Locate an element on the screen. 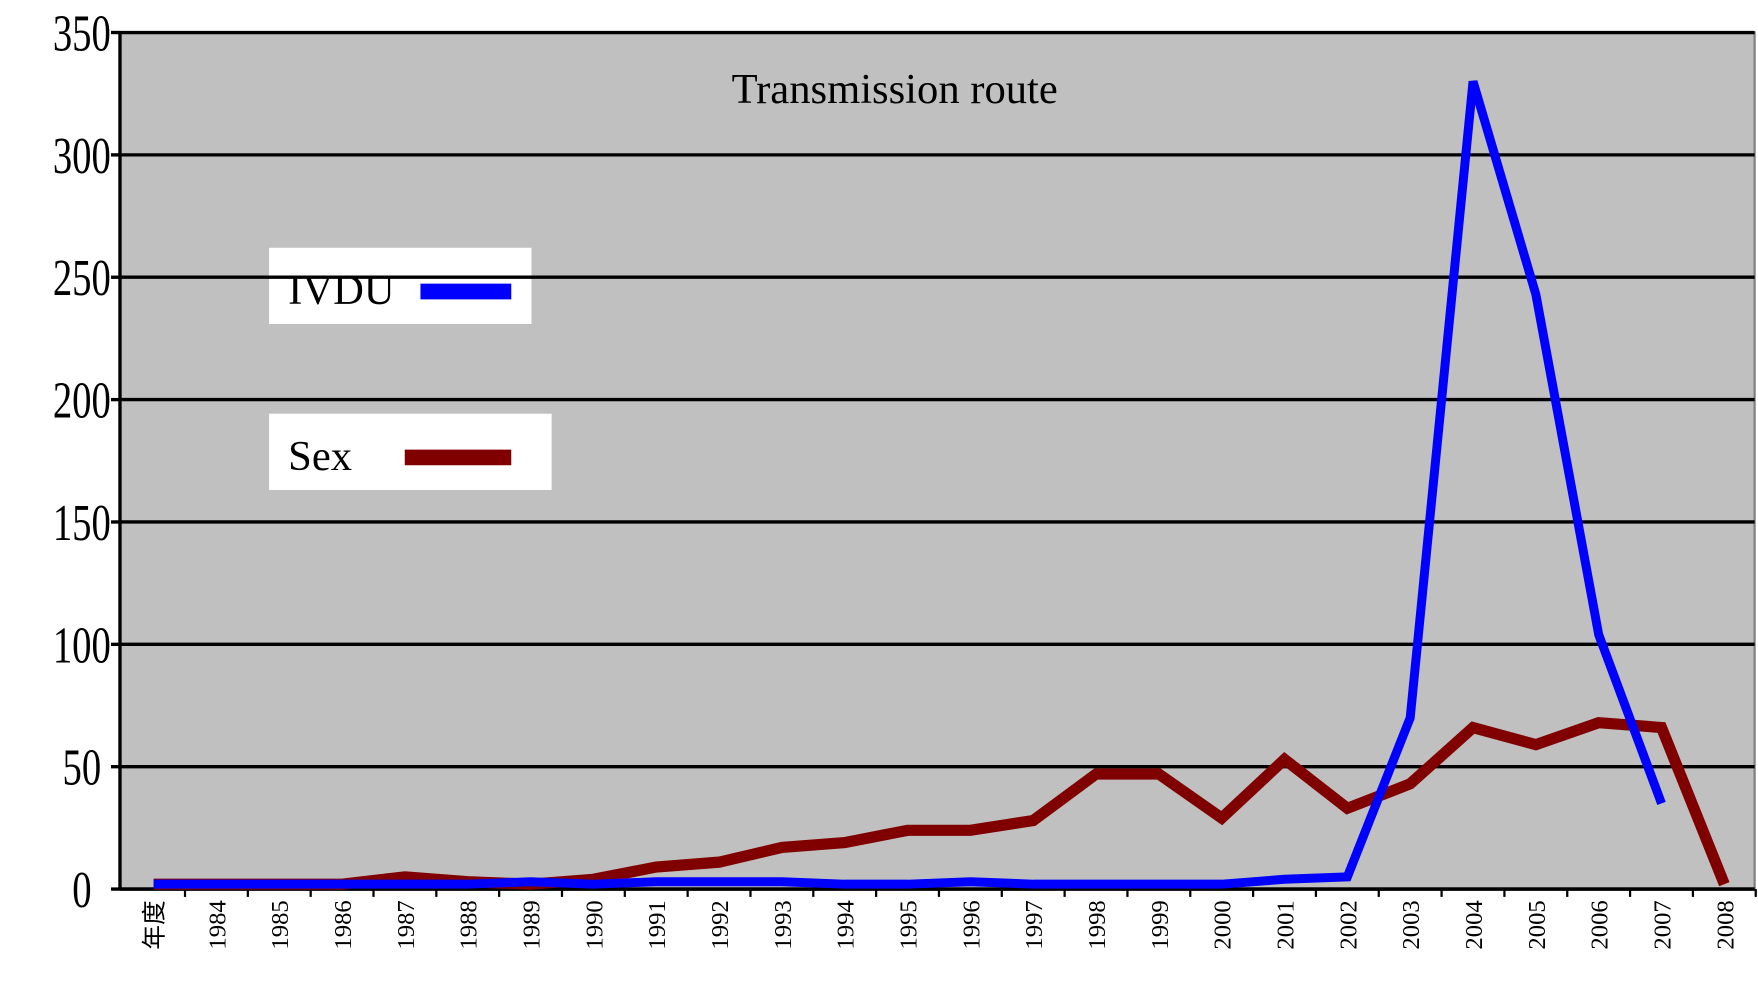 The width and height of the screenshot is (1758, 981). y-tick-label: 100 is located at coordinates (82, 645).